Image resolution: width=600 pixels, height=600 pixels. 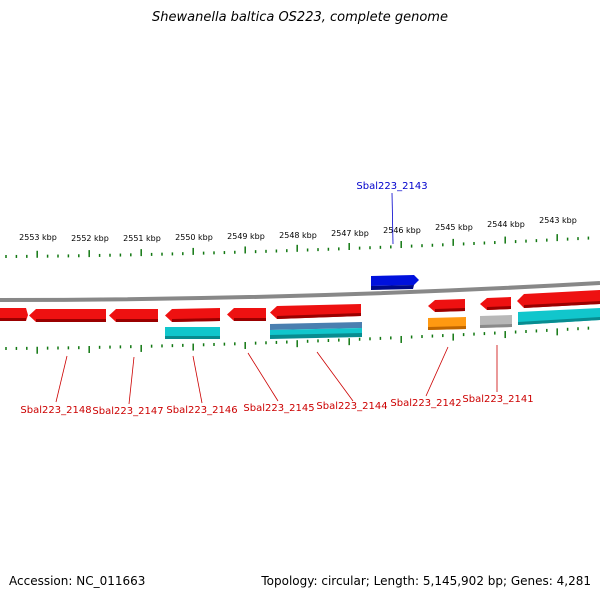 I want to click on scale-tick-label: 2552 kbp, so click(x=90, y=238).